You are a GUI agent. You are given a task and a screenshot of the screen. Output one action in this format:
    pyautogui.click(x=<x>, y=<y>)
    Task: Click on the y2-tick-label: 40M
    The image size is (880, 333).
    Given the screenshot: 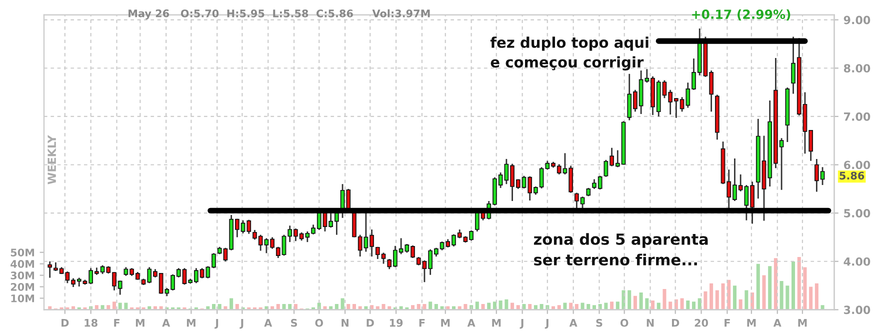 What is the action you would take?
    pyautogui.click(x=22, y=264)
    